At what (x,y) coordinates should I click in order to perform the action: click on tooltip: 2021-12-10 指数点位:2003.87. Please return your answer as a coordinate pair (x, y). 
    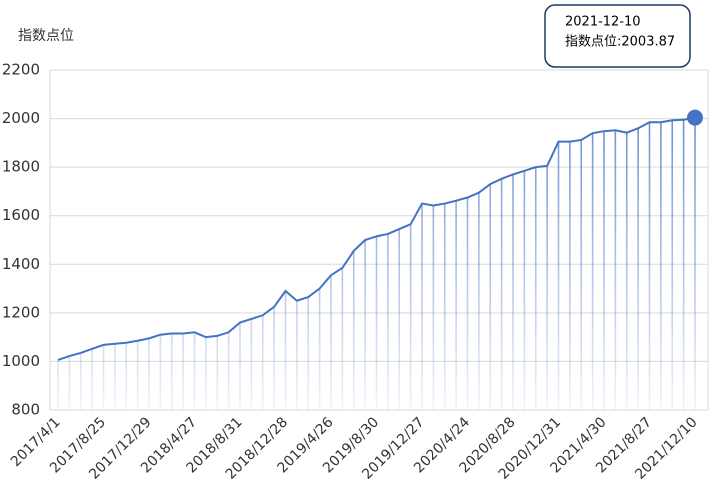
    Looking at the image, I should click on (617, 36).